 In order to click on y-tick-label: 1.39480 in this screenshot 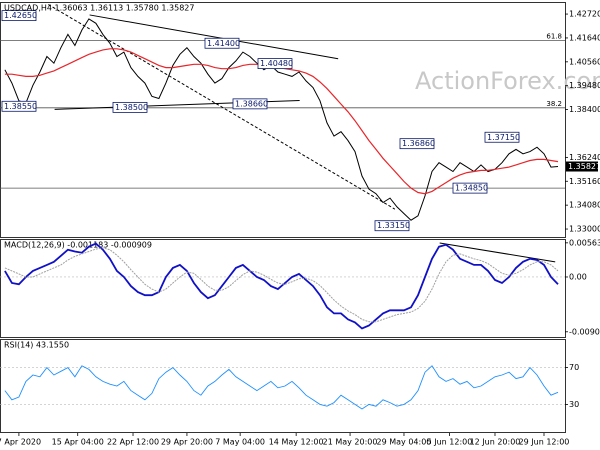, I will do `click(584, 85)`.